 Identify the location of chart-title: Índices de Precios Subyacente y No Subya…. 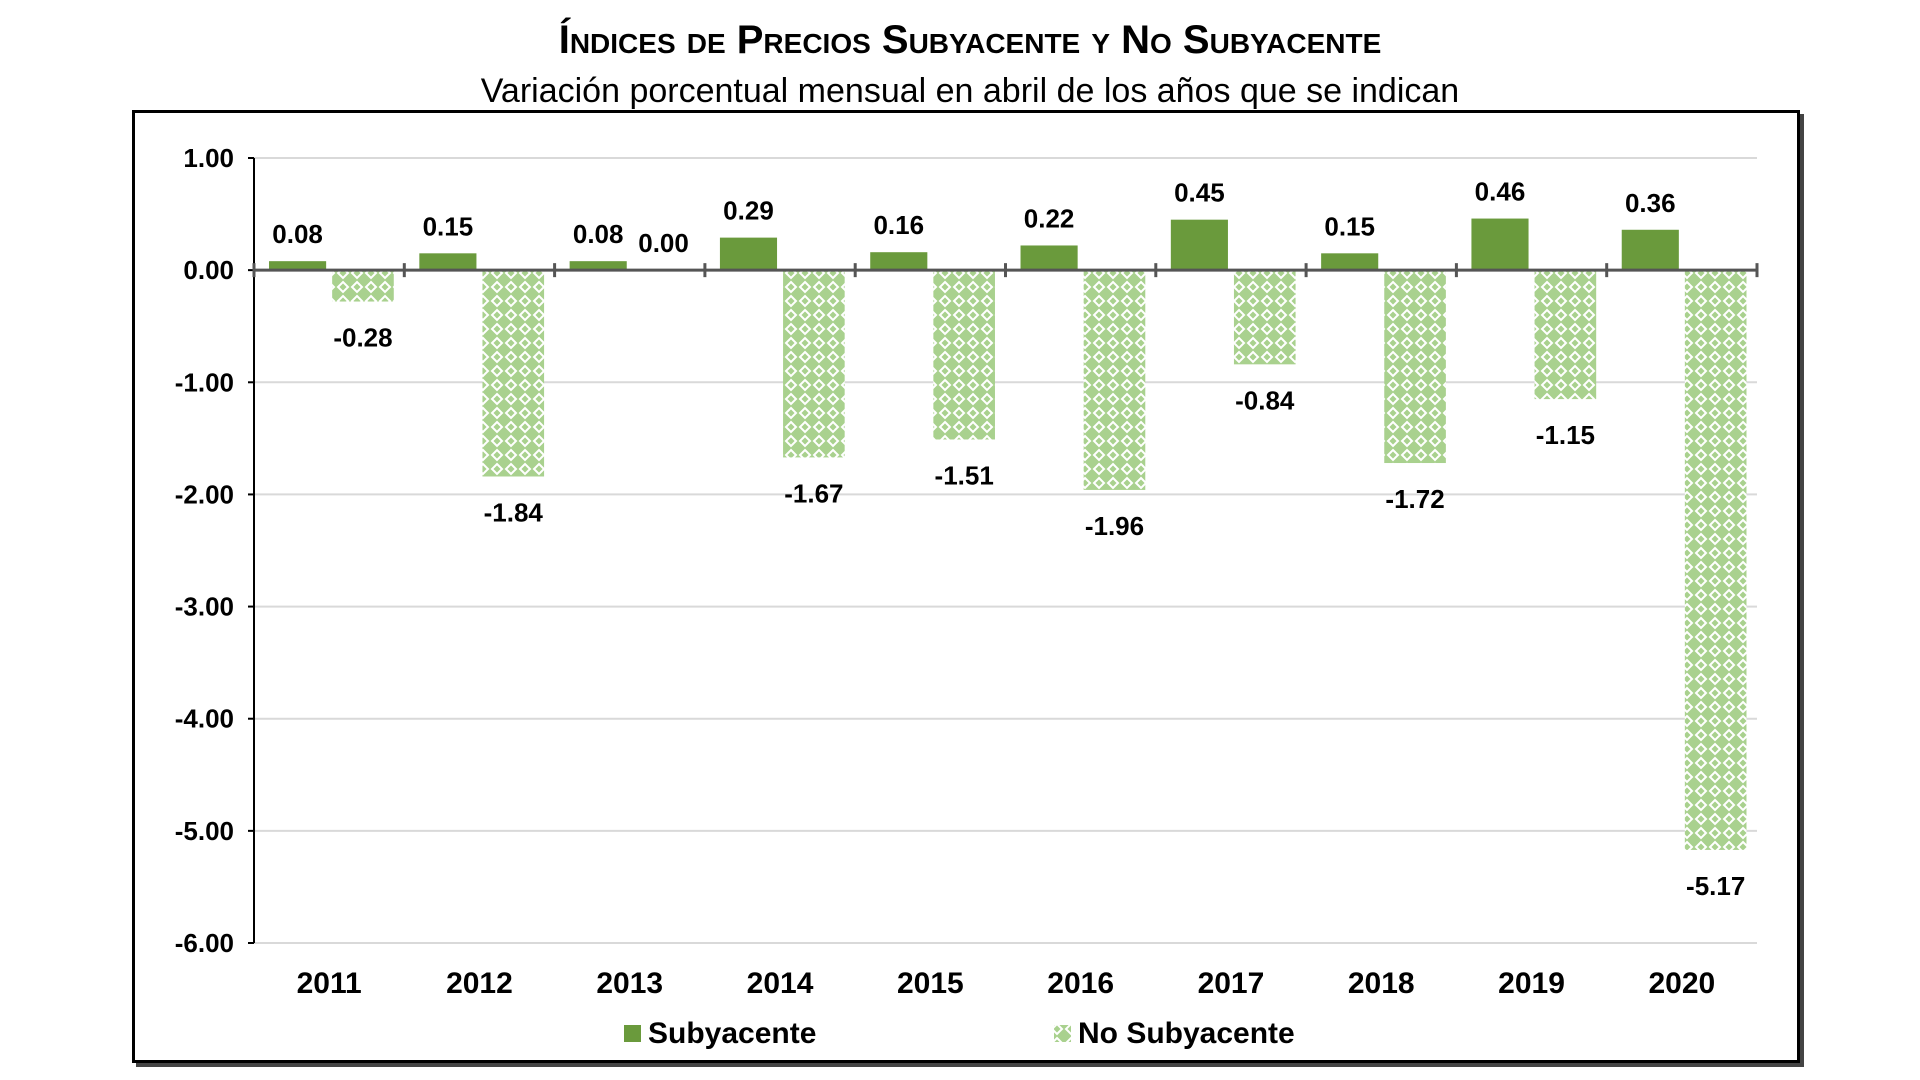
(970, 40).